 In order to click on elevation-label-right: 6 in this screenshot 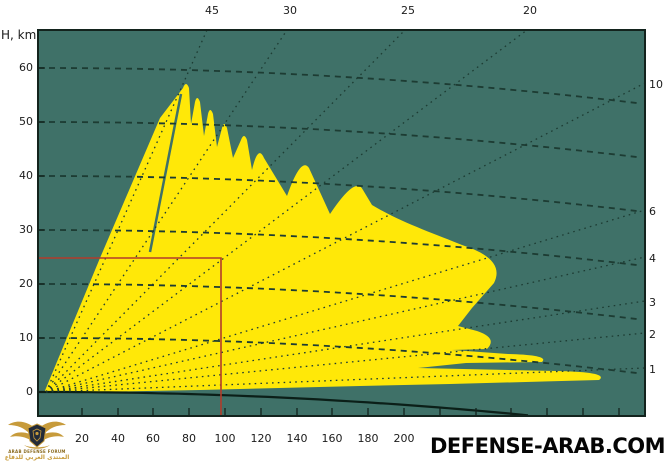, I will do `click(652, 211)`.